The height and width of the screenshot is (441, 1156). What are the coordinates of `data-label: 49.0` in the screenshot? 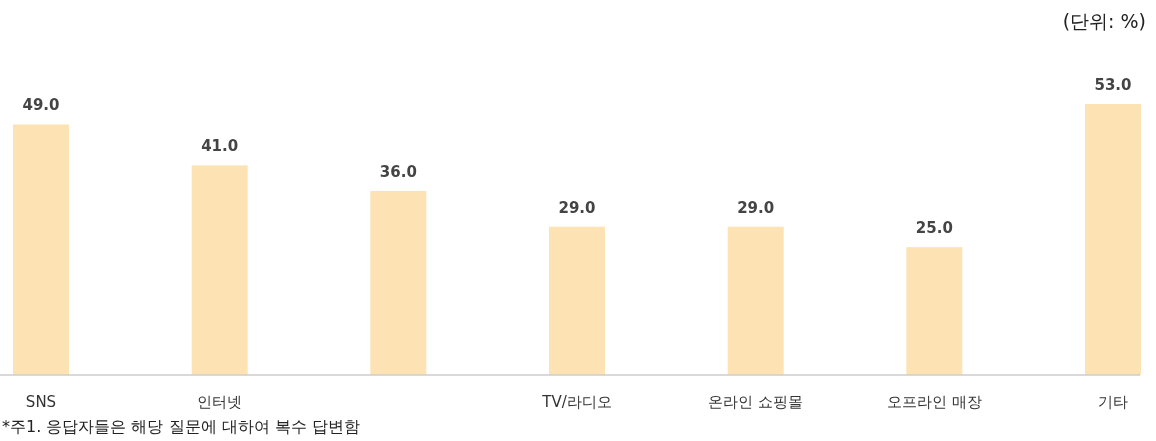 It's located at (41, 105).